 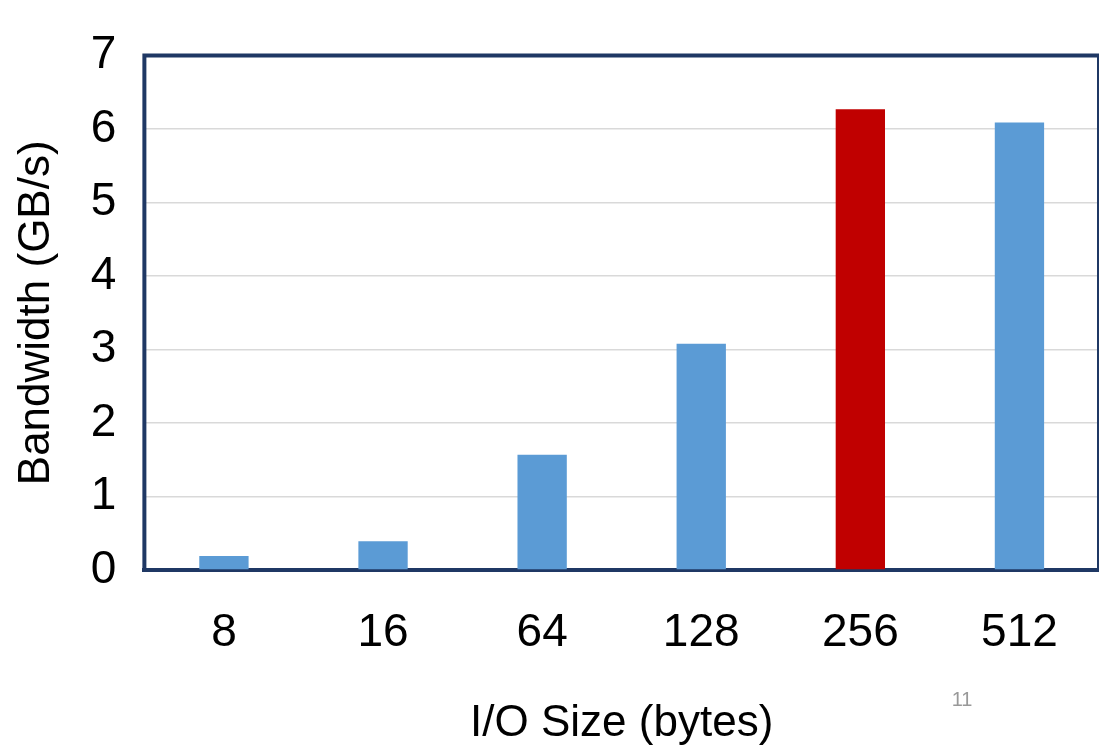 What do you see at coordinates (103, 493) in the screenshot?
I see `y-tick-label: 1` at bounding box center [103, 493].